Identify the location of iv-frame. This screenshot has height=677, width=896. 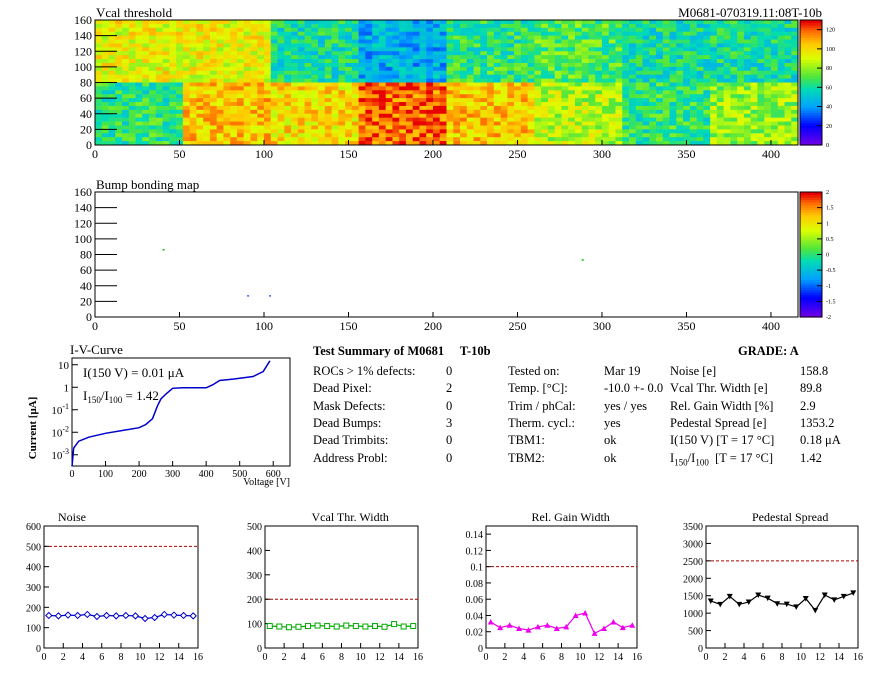
(181, 412).